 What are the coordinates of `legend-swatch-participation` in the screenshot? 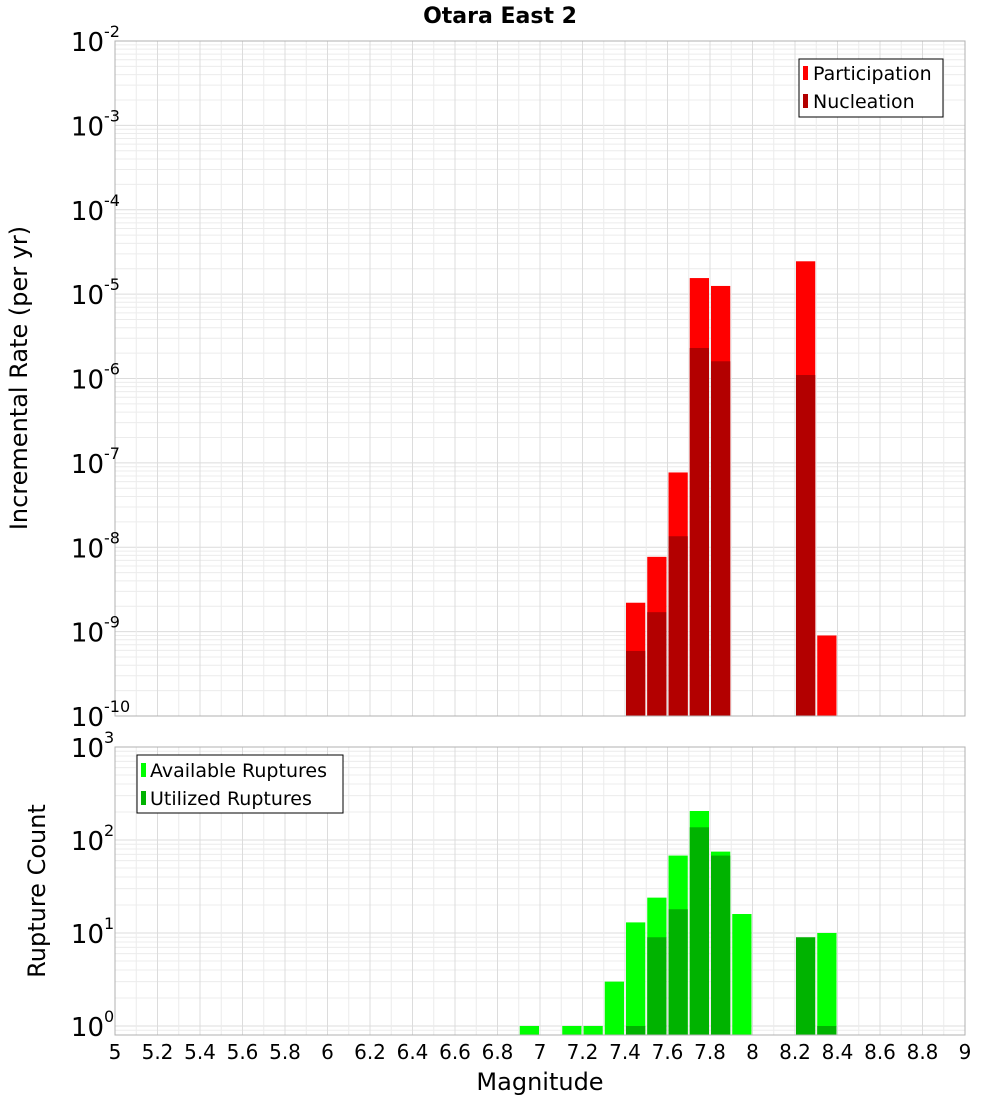 It's located at (805, 73).